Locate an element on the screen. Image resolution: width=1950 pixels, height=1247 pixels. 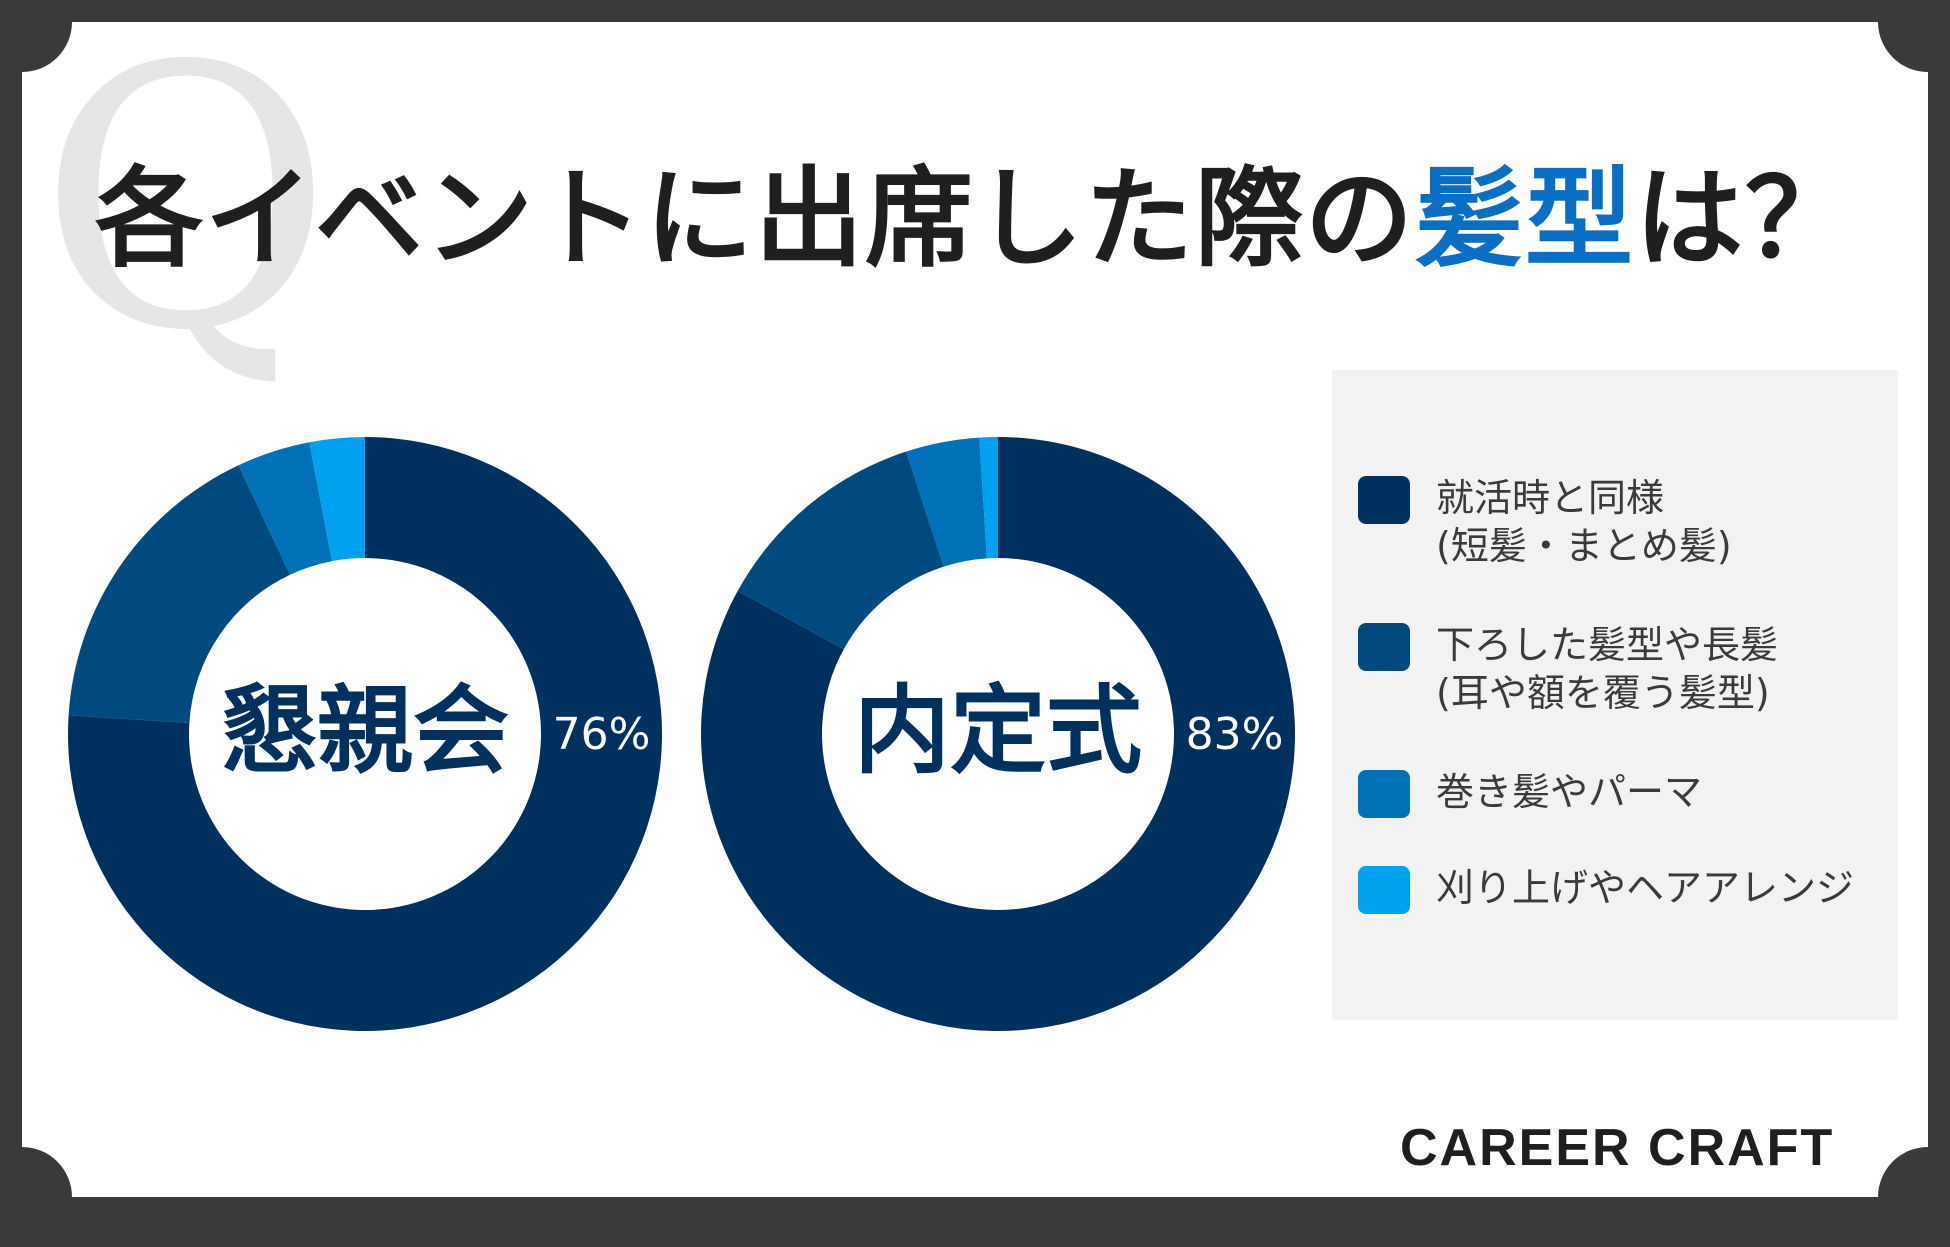
title-end: は？ is located at coordinates (1745, 219).